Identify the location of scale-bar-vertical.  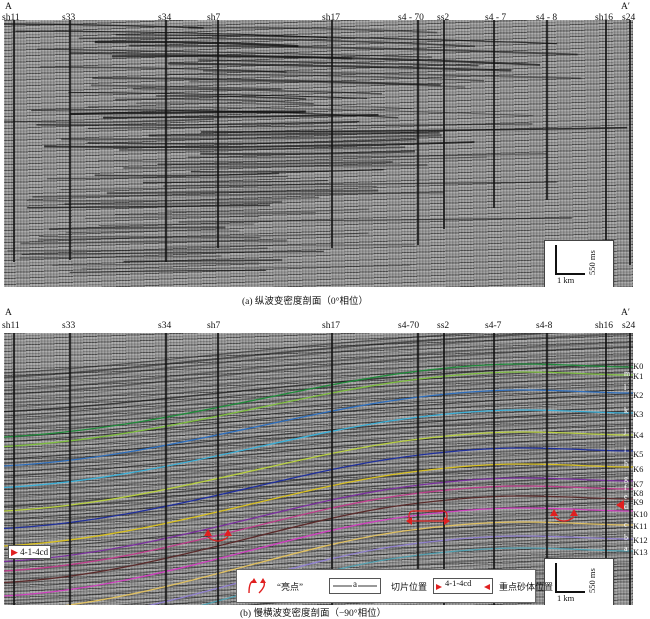
(556, 577).